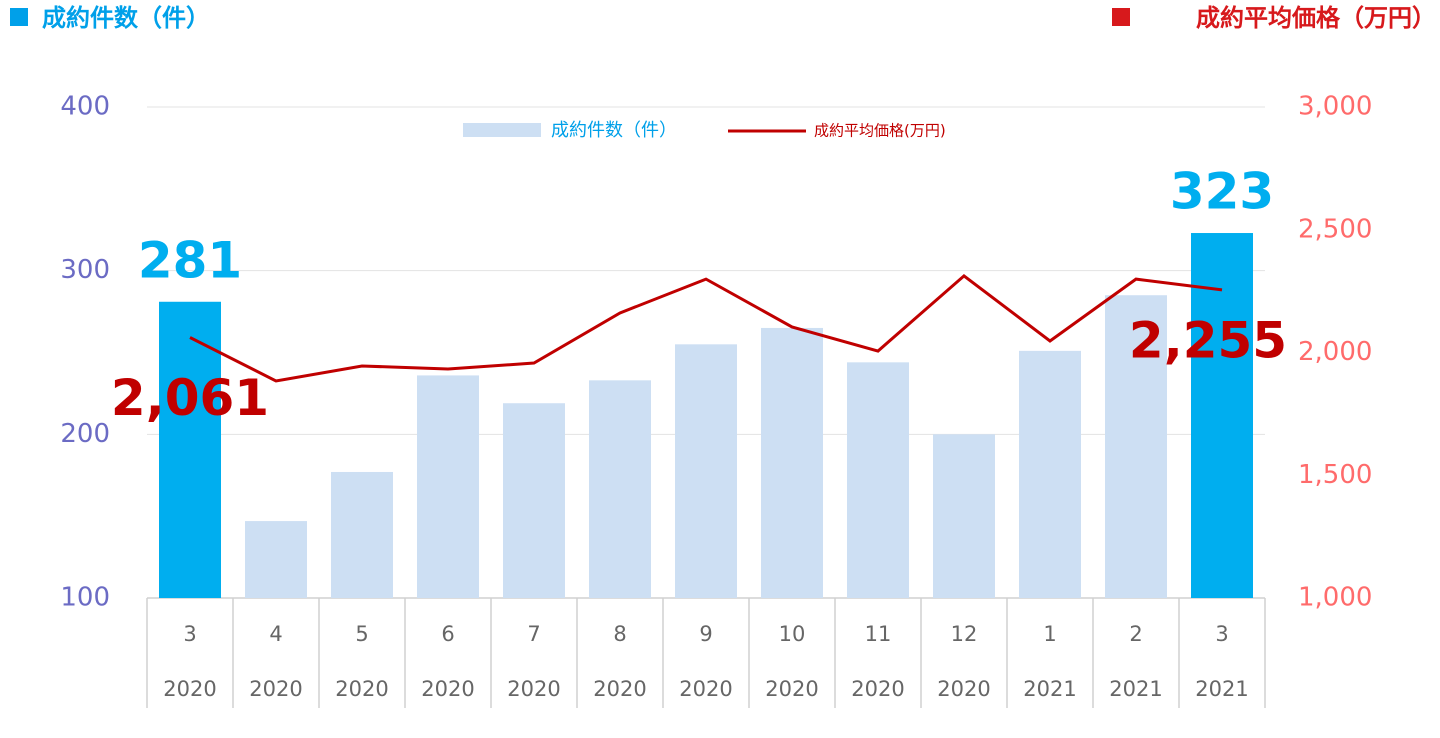 This screenshot has height=738, width=1440. I want to click on x-tick-label: 8, so click(619, 634).